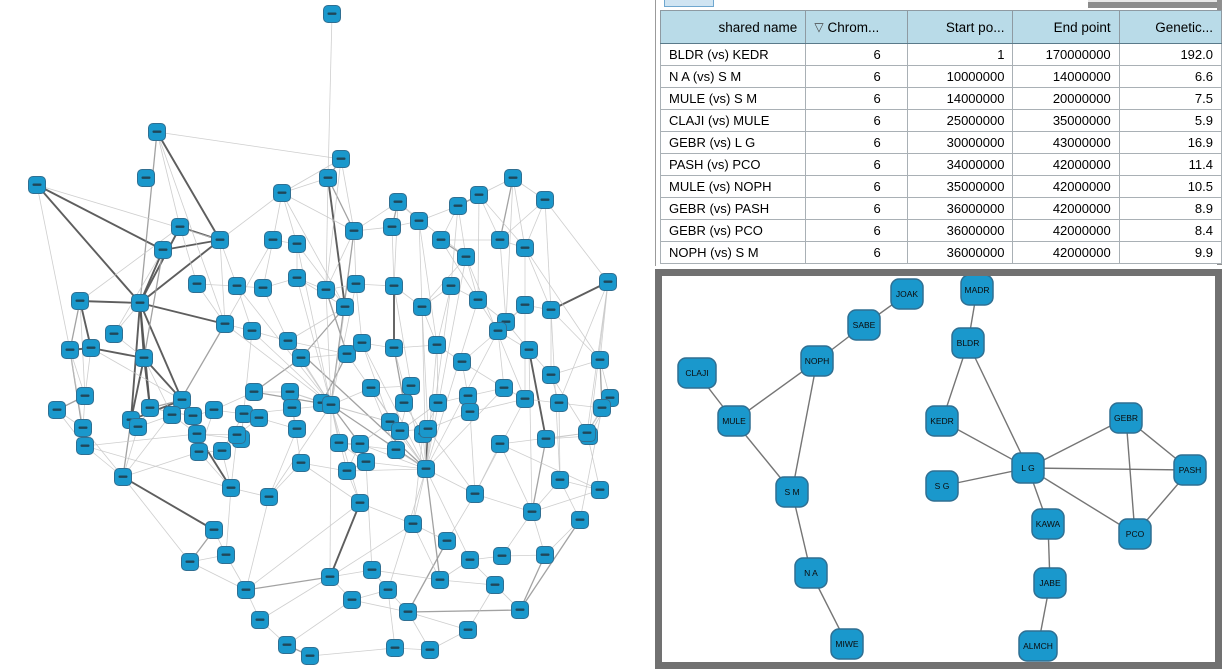  I want to click on filter-icon: ▽, so click(819, 26).